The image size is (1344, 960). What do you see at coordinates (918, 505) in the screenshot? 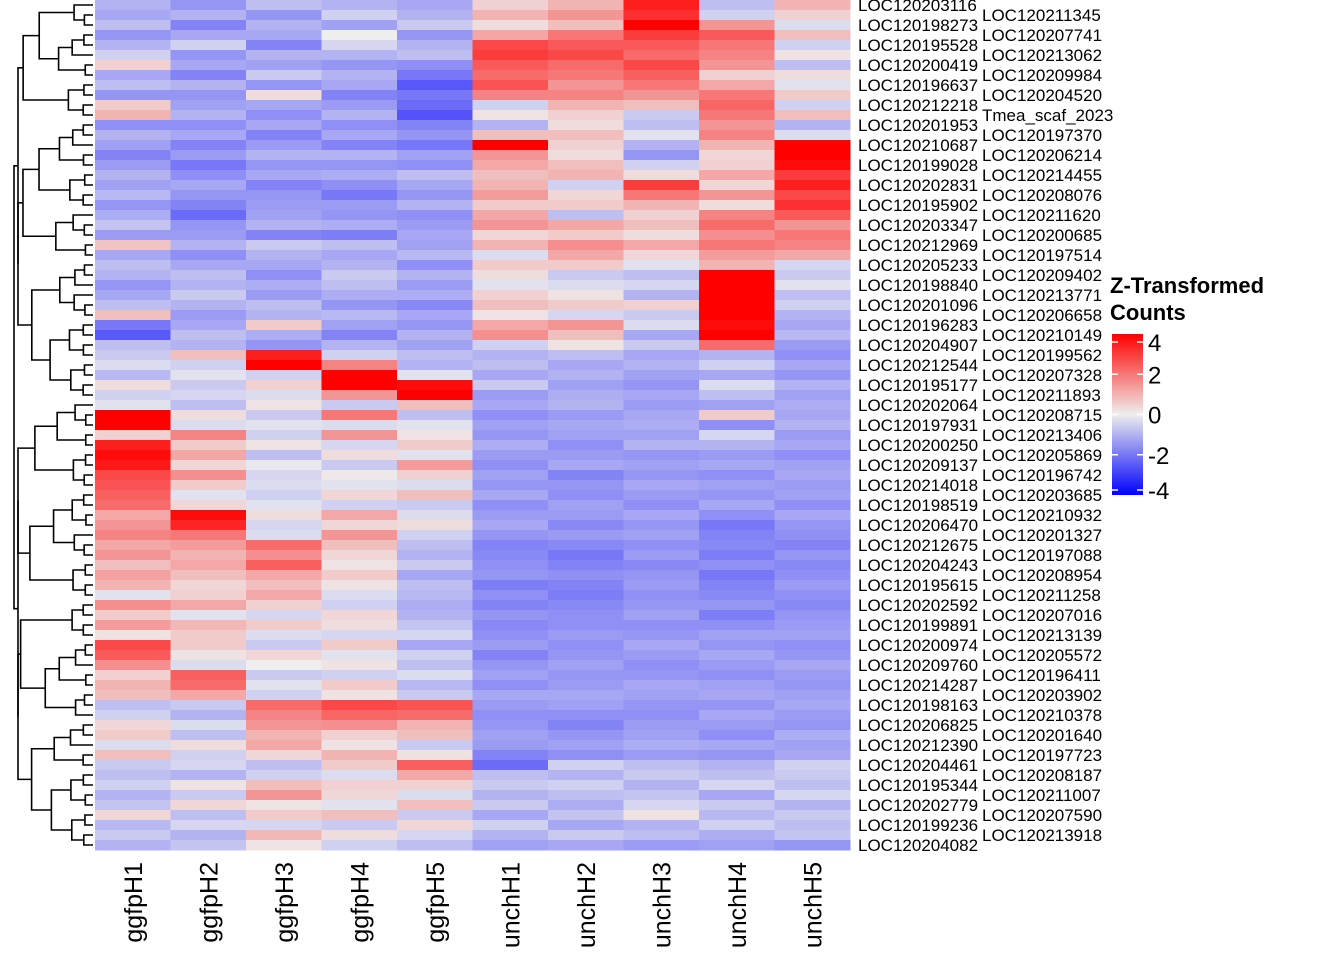
I see `row-label: LOC120198519` at bounding box center [918, 505].